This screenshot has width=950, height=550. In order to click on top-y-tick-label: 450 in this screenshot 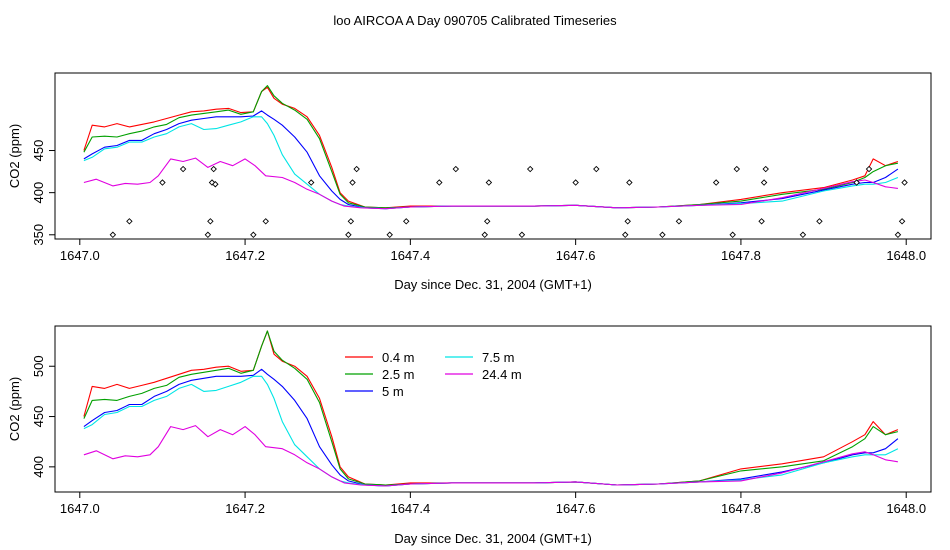, I will do `click(38, 151)`.